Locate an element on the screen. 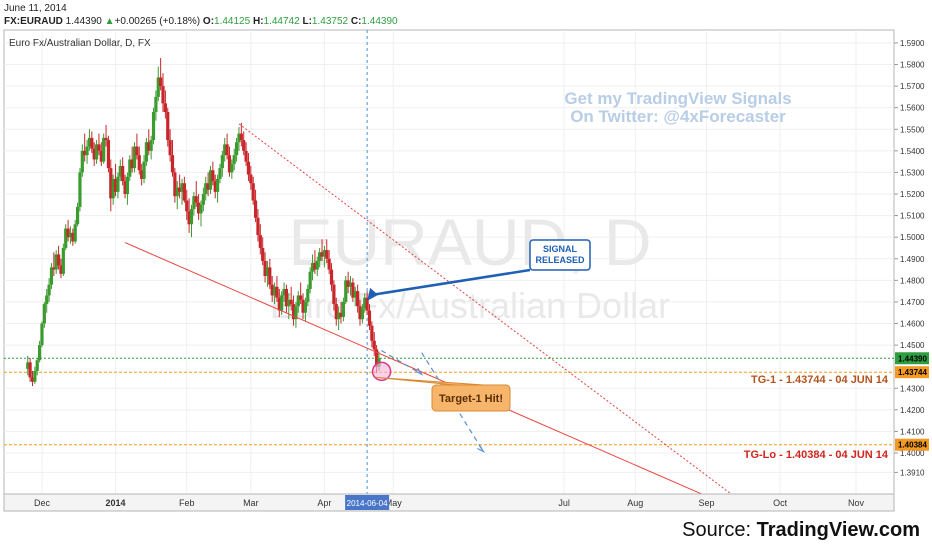  arrow-head-icon is located at coordinates (373, 294).